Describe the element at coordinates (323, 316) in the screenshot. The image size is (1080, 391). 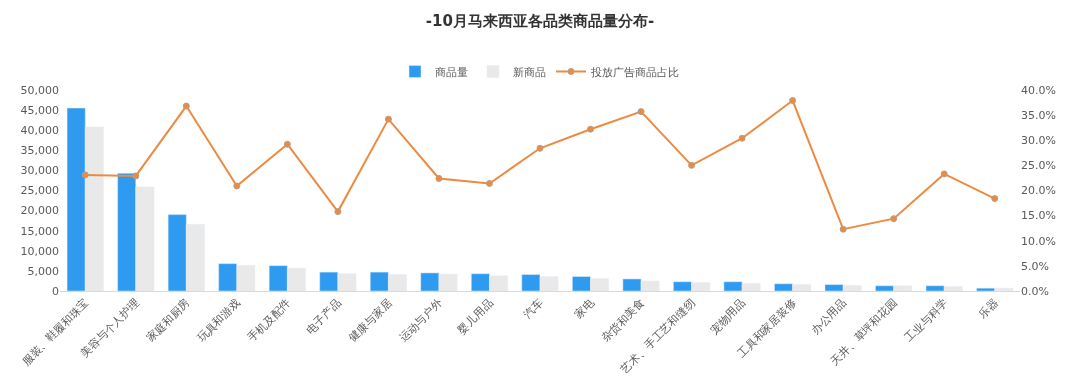
I see `x-tick-label: 电子产品` at that location.